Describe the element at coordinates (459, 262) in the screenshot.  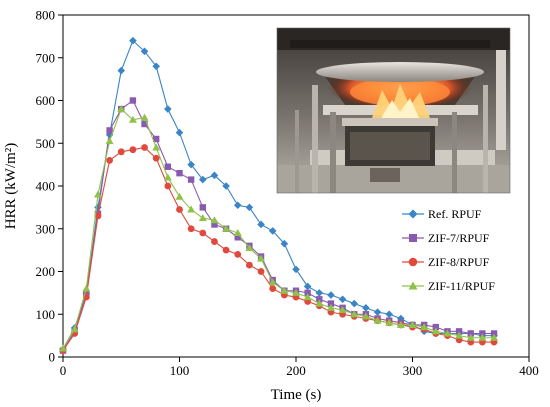
I see `legend-label: ZIF-8/RPUF` at that location.